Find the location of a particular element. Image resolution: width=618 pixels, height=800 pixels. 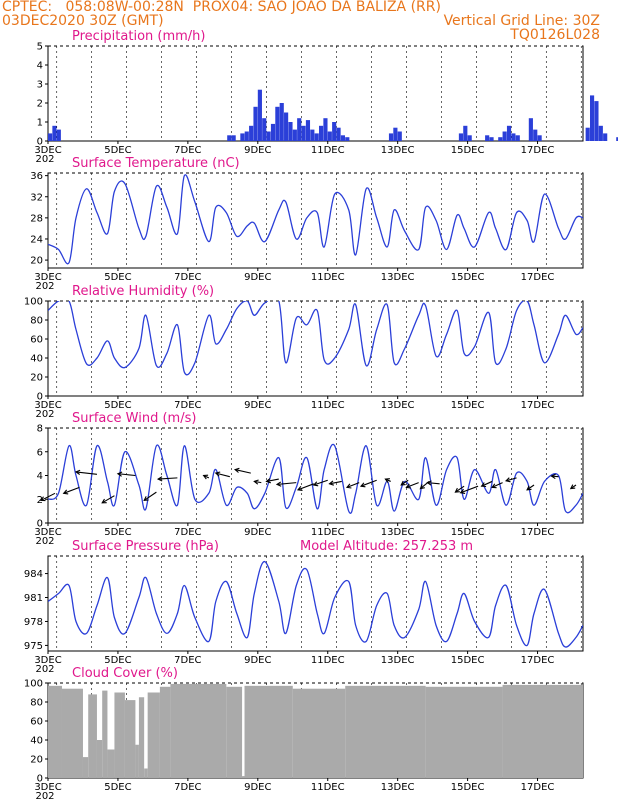

y-tick-label: 28 is located at coordinates (36, 218).